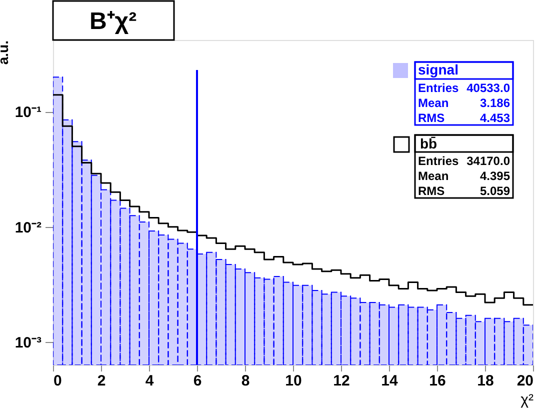 This screenshot has width=544, height=408. I want to click on legend-label: signal, so click(438, 70).